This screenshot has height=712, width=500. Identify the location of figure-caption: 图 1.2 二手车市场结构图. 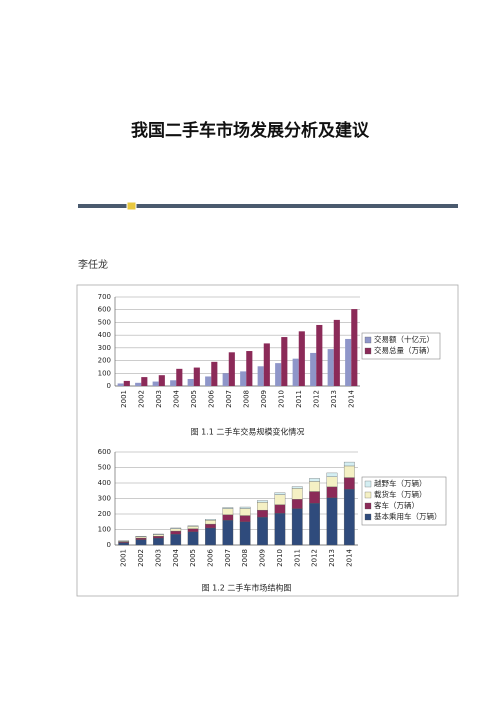
(247, 588).